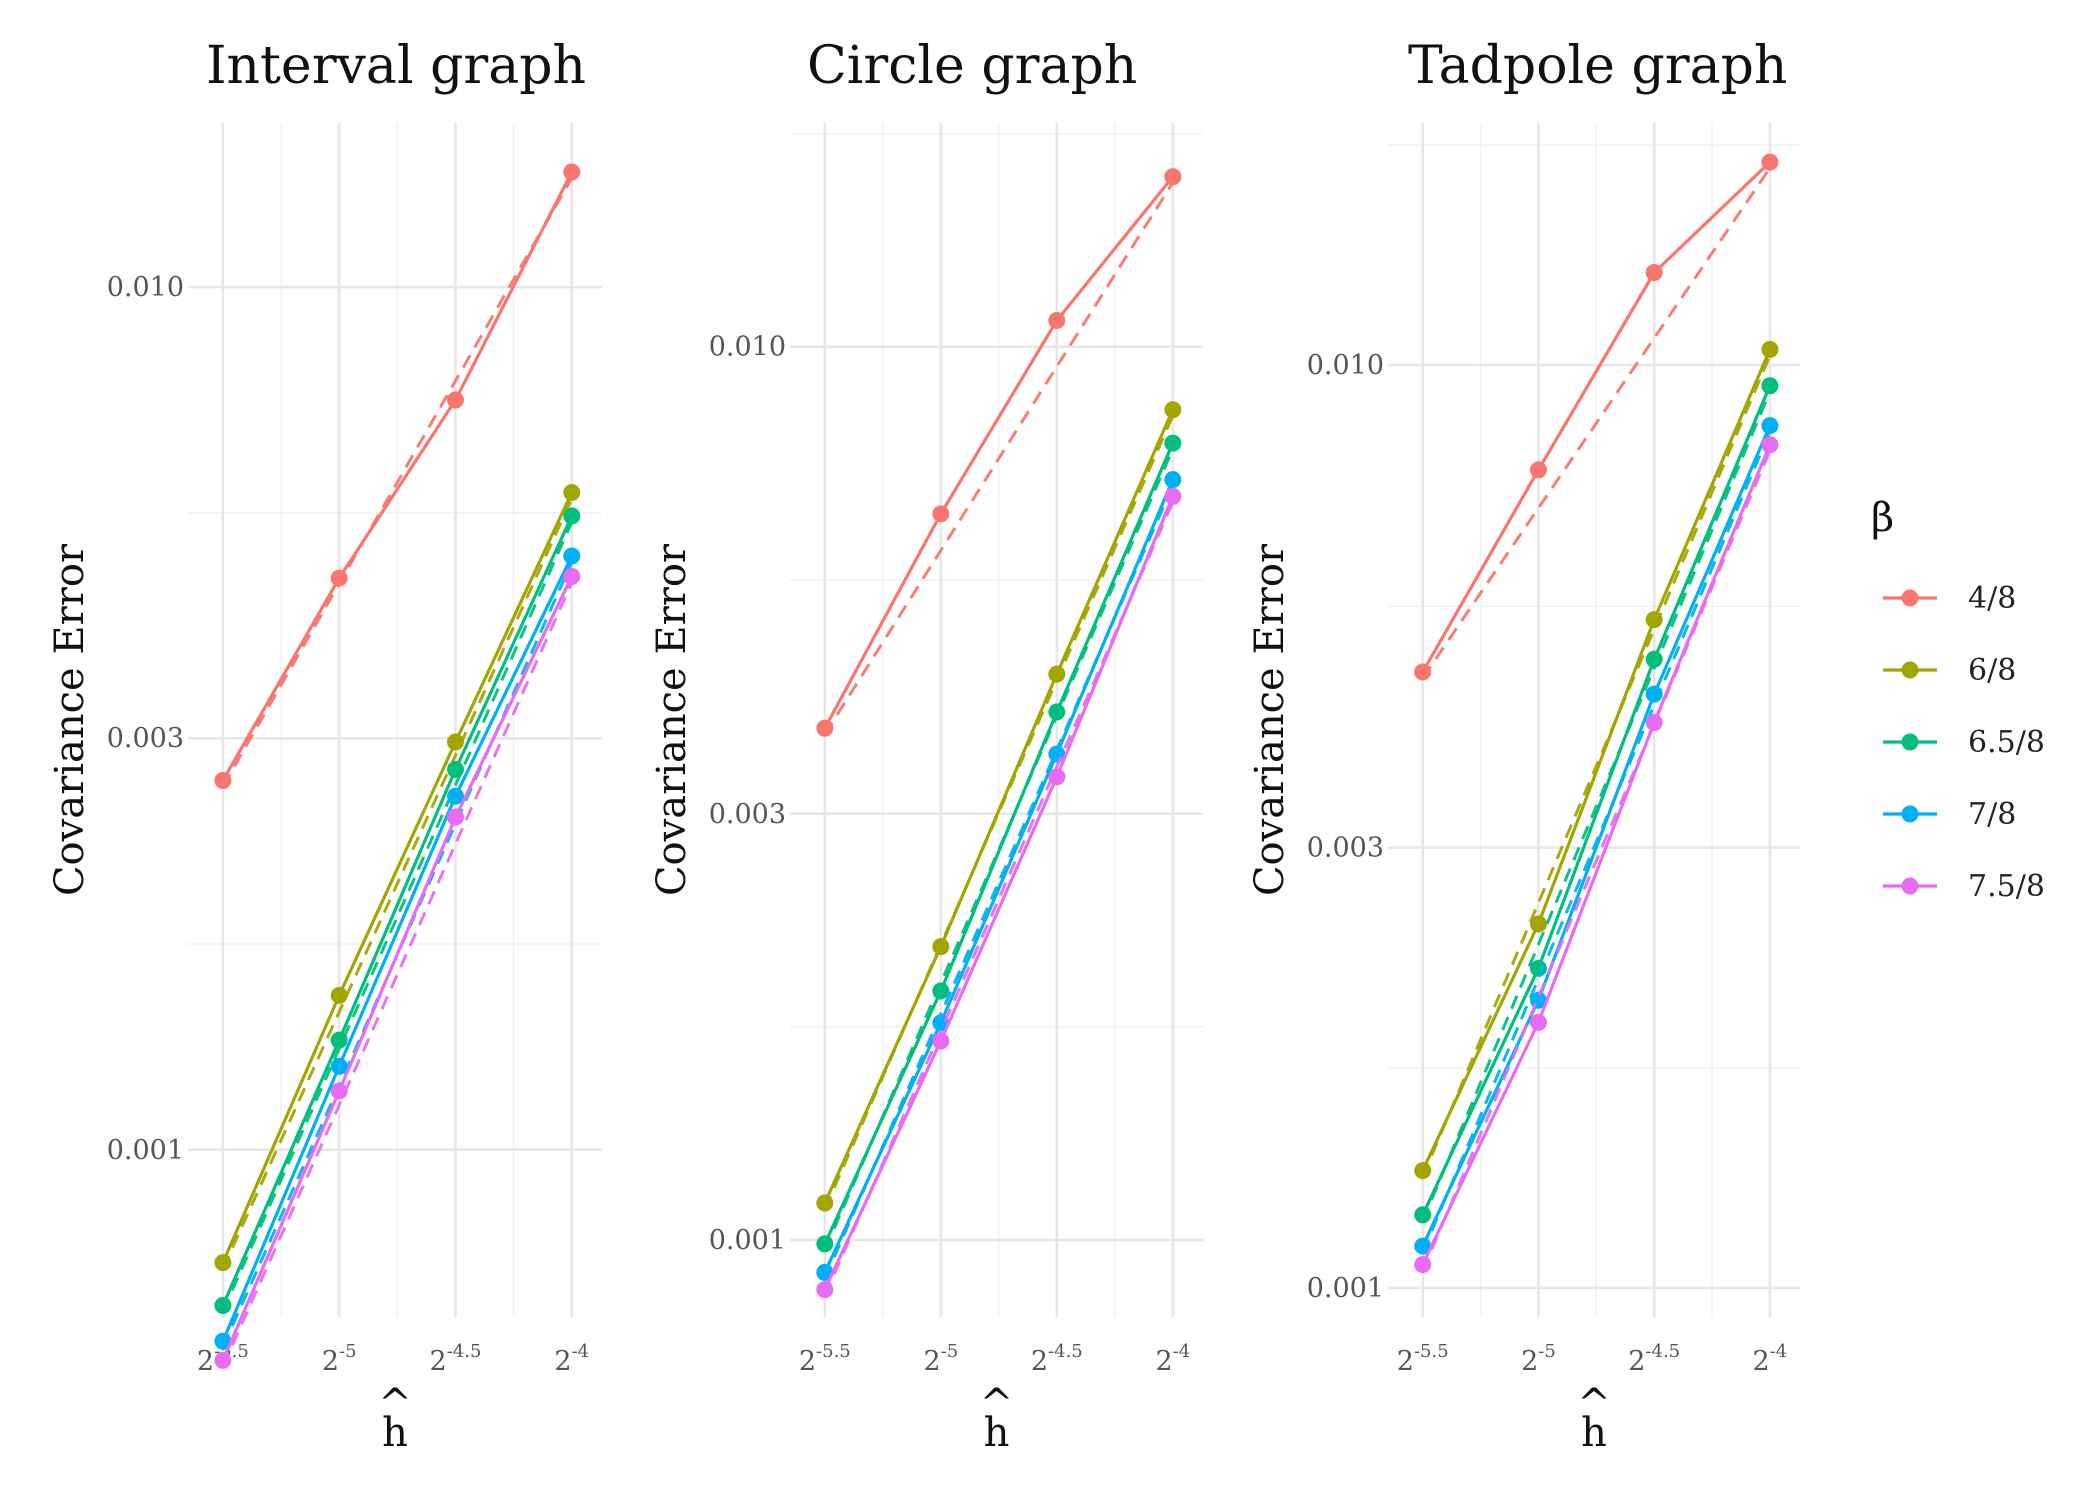 The height and width of the screenshot is (1499, 2100). I want to click on series-reference-line-7.5/8, so click(397, 974).